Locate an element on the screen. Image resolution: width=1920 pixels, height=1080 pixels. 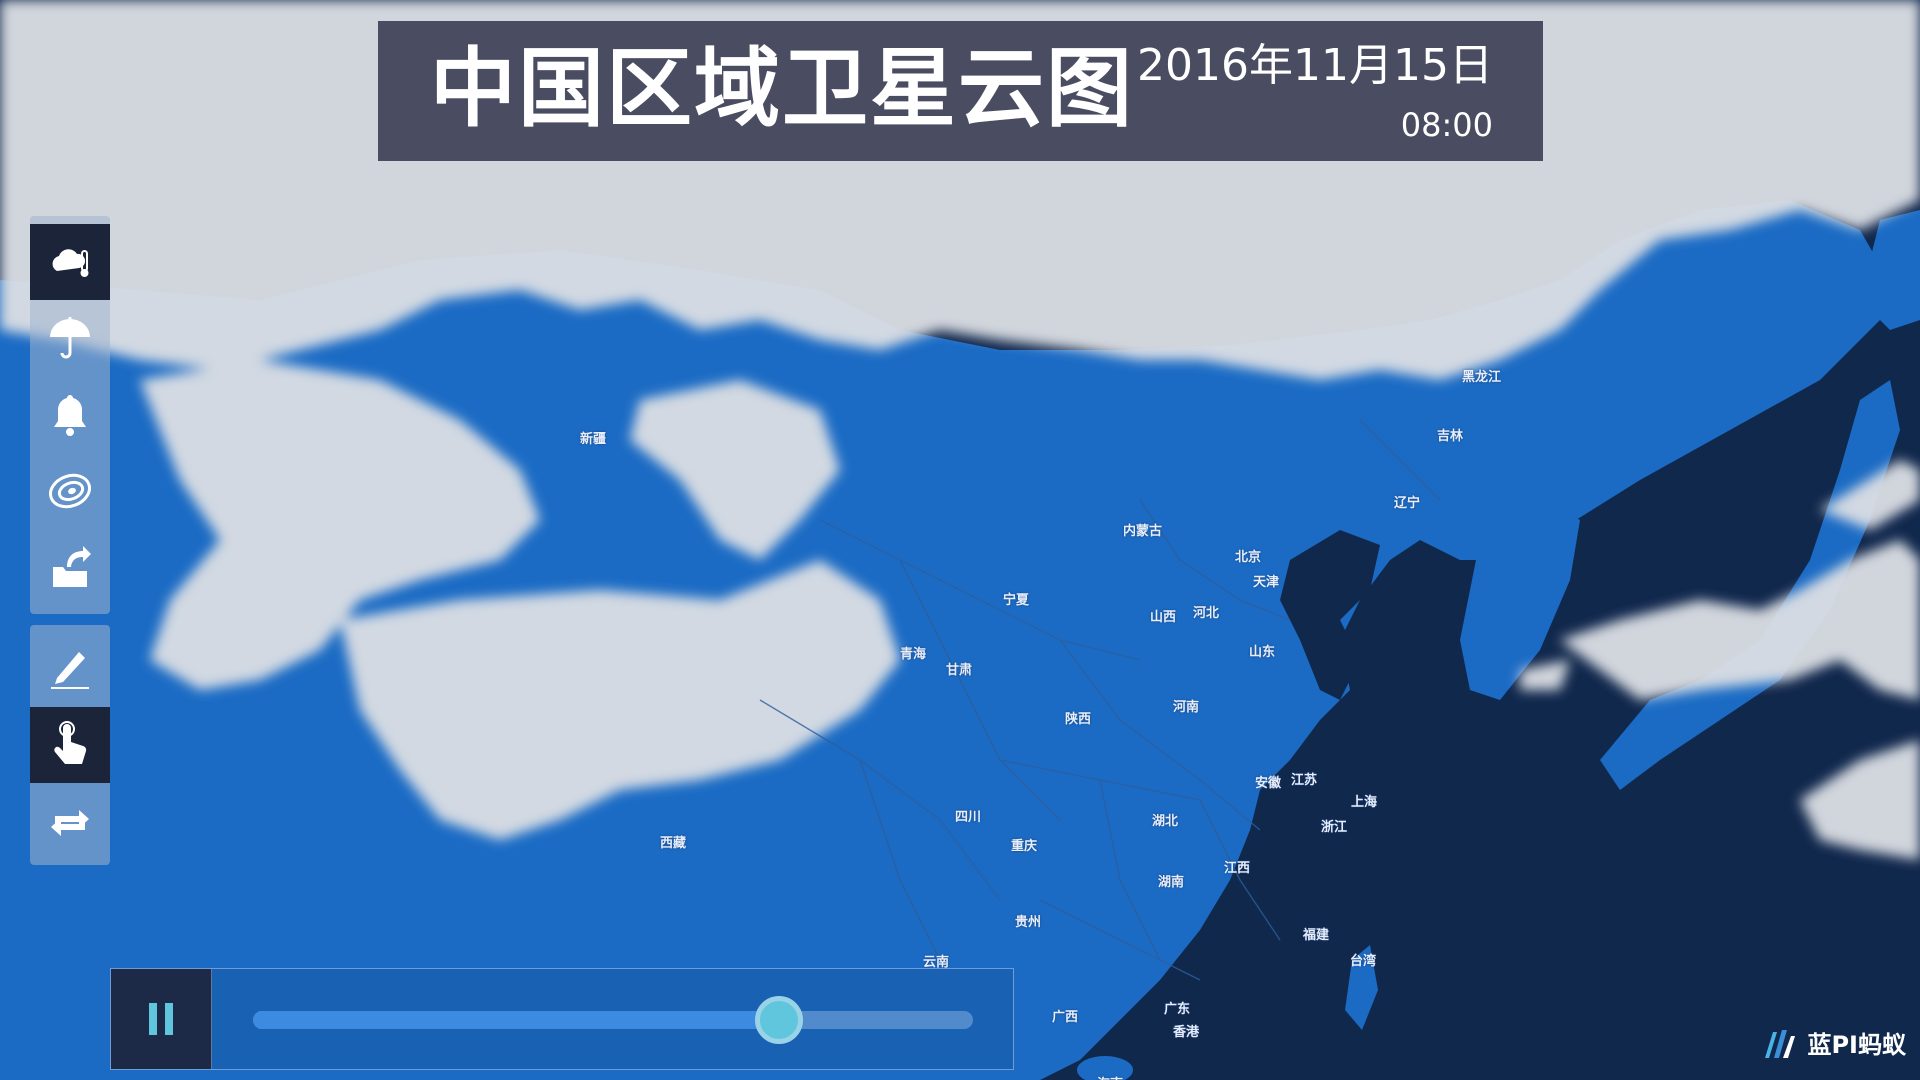
date-display: 2016年11月15日 is located at coordinates (1315, 65).